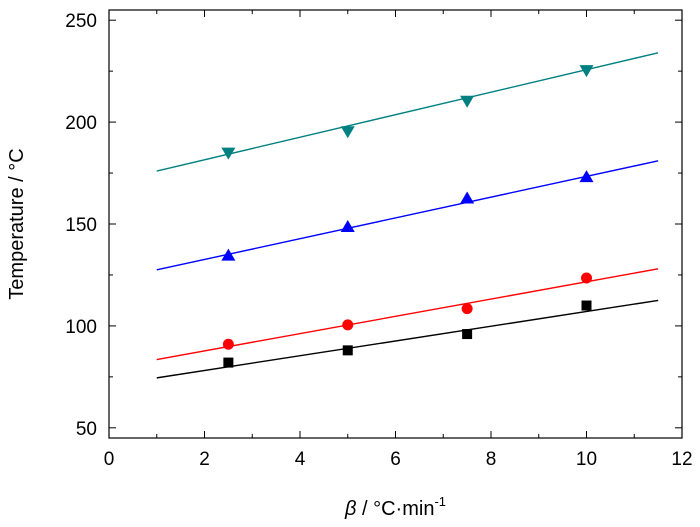 The image size is (700, 527). Describe the element at coordinates (681, 459) in the screenshot. I see `x-tick-label: 12` at that location.